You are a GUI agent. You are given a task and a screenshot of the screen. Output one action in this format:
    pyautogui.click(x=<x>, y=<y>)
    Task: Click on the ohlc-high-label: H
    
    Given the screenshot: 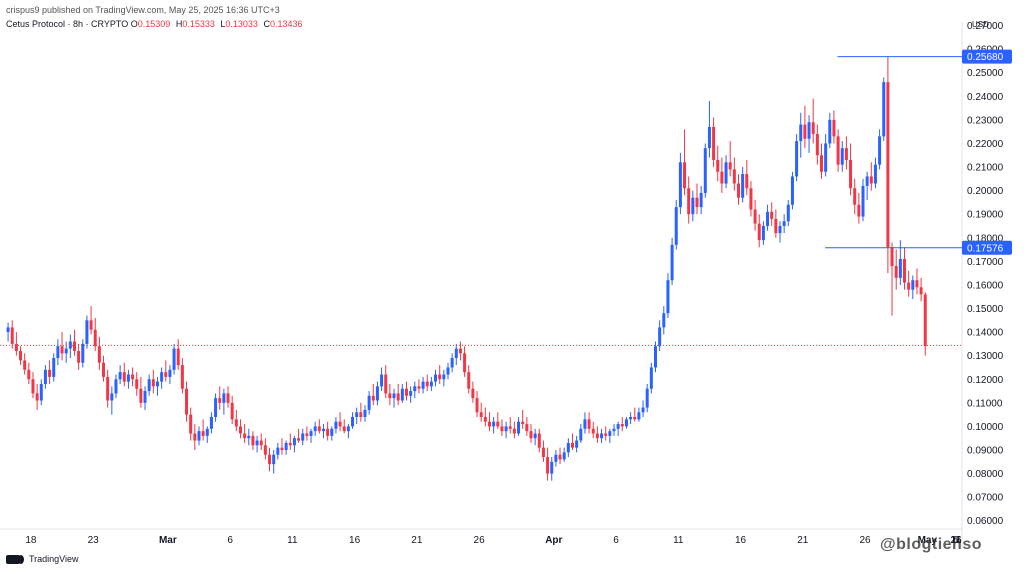 What is the action you would take?
    pyautogui.click(x=179, y=24)
    